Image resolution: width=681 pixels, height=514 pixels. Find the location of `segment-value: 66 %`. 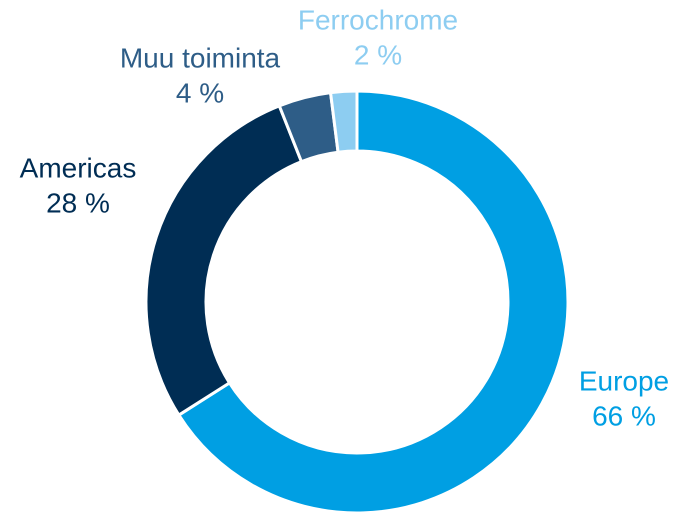

segment-value: 66 % is located at coordinates (624, 415).